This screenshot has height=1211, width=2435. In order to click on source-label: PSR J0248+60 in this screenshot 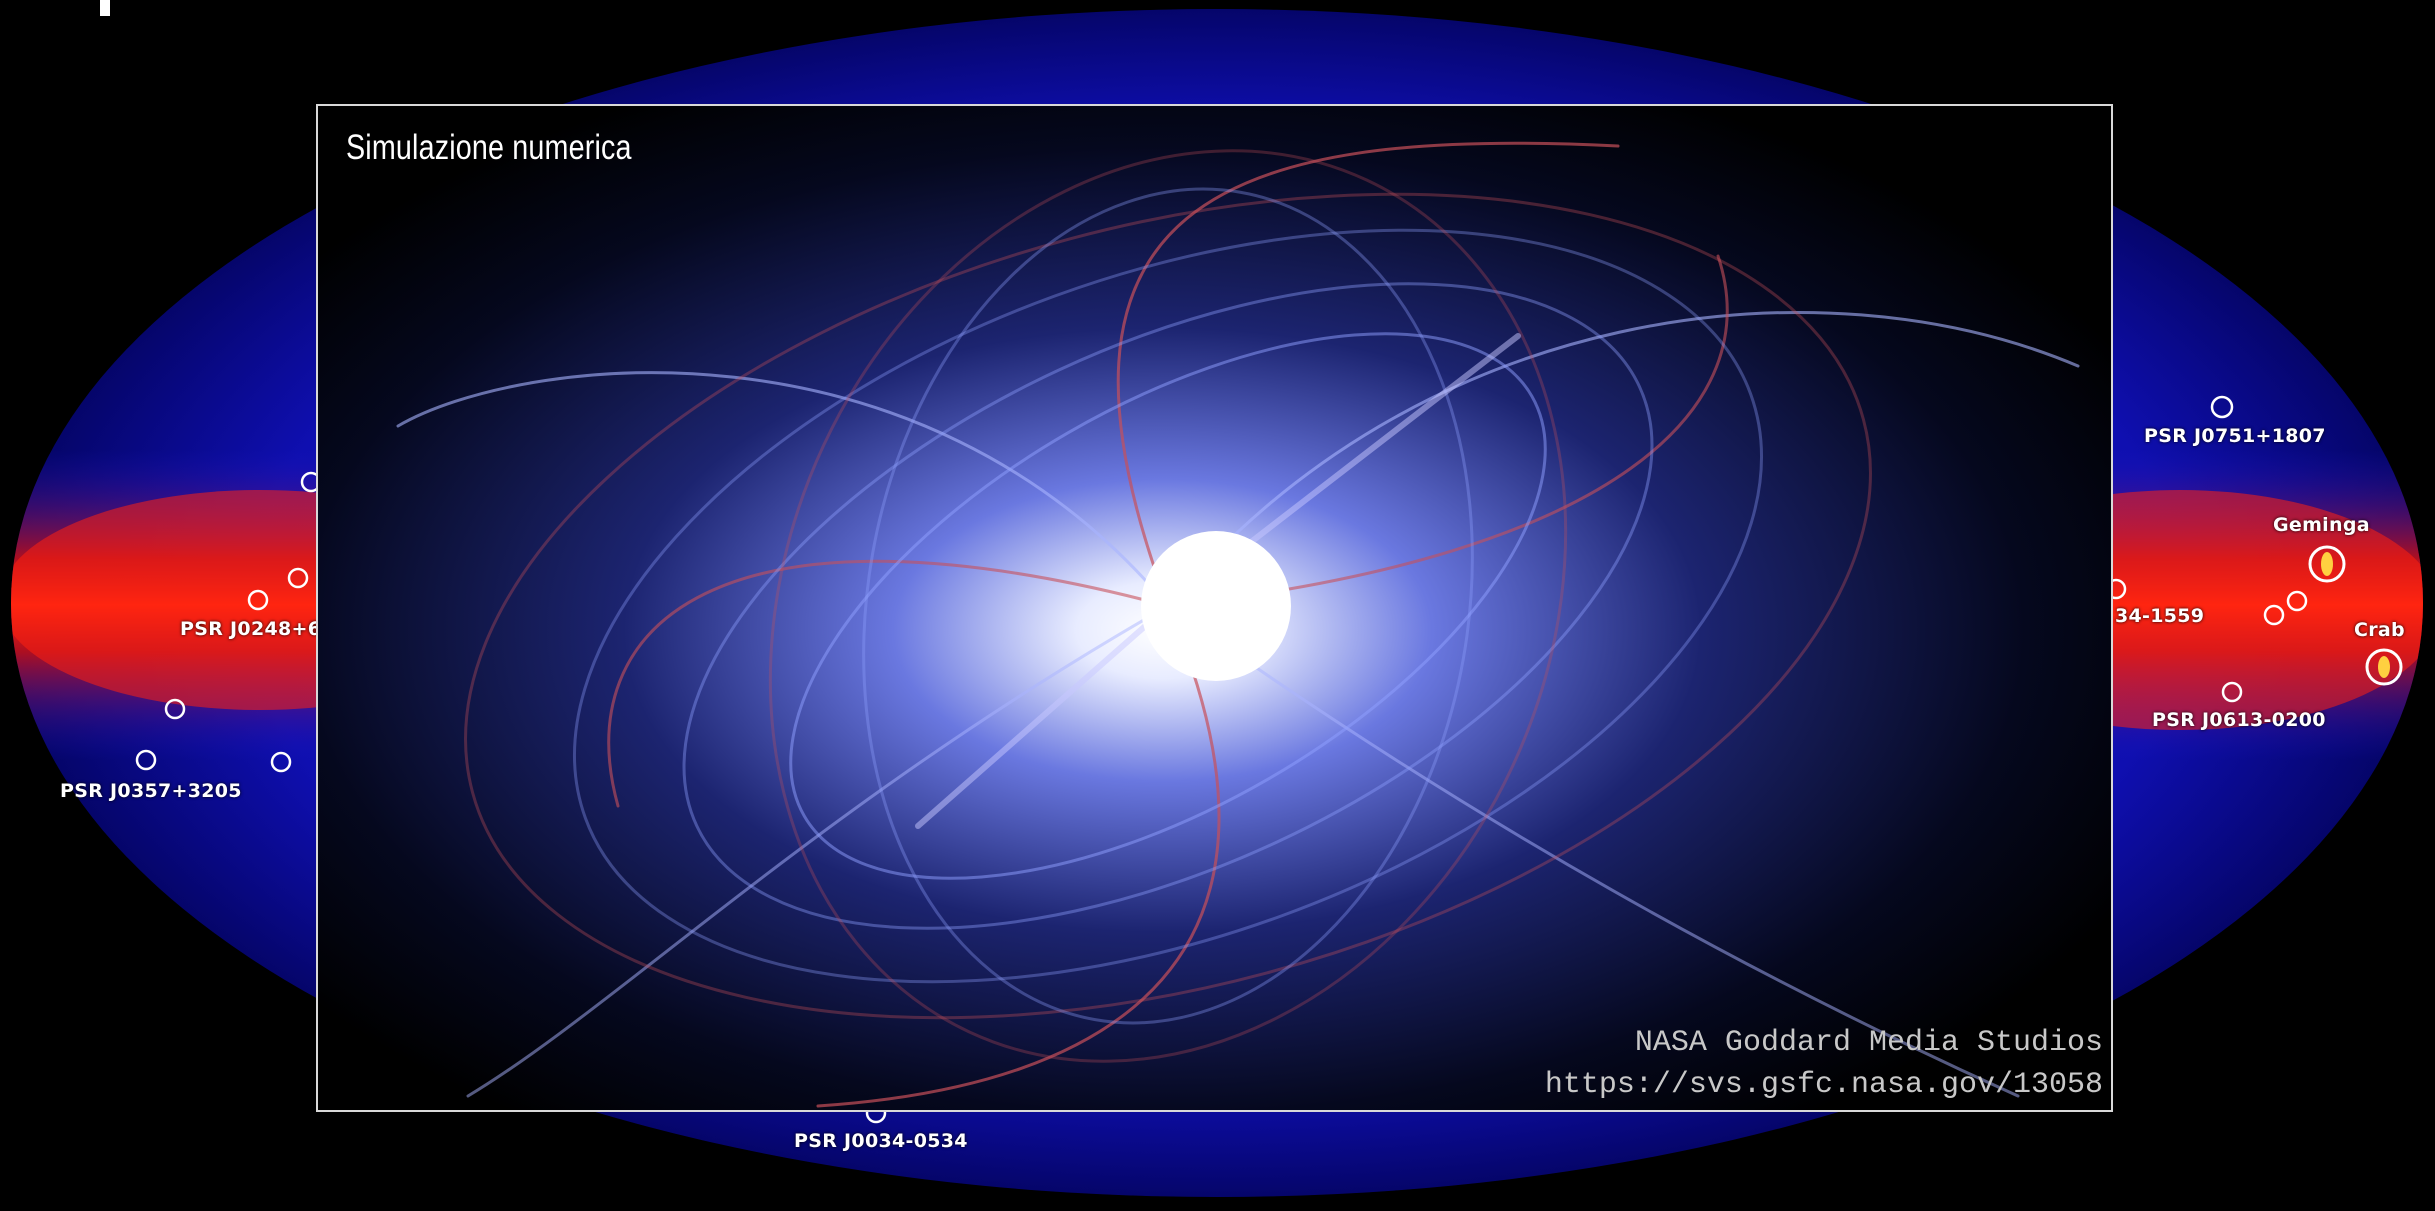, I will do `click(257, 629)`.